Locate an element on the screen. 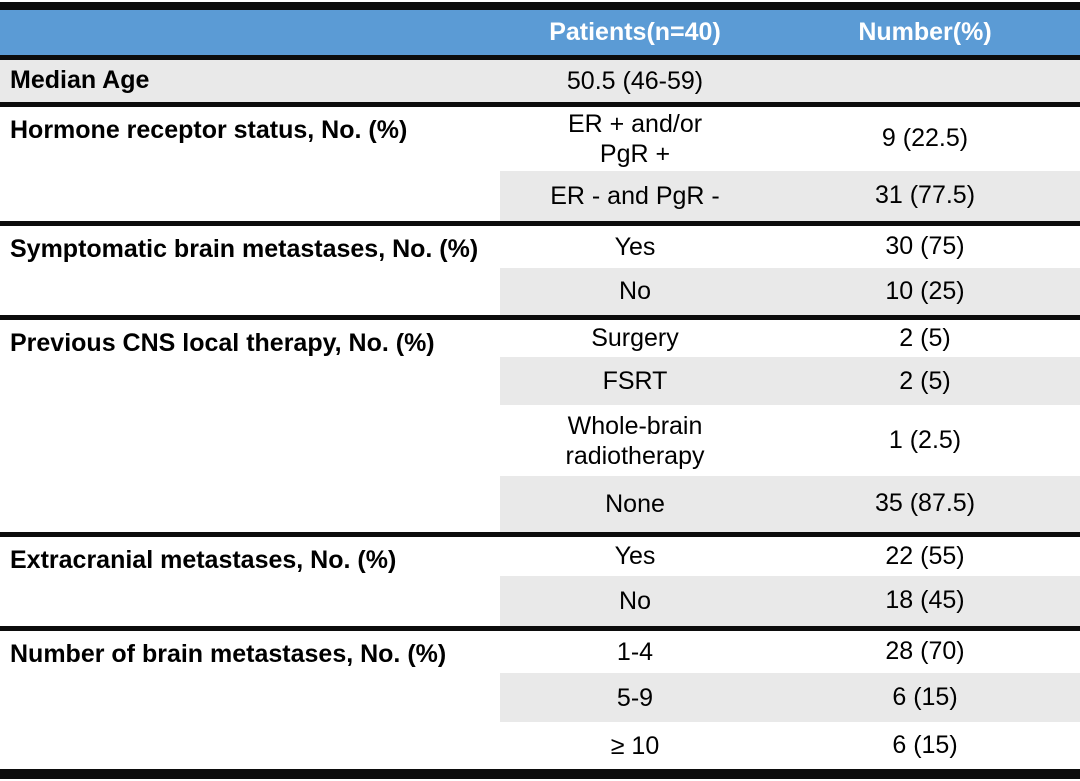  row-symptomatic-no: No 10 (25) is located at coordinates (540, 294).